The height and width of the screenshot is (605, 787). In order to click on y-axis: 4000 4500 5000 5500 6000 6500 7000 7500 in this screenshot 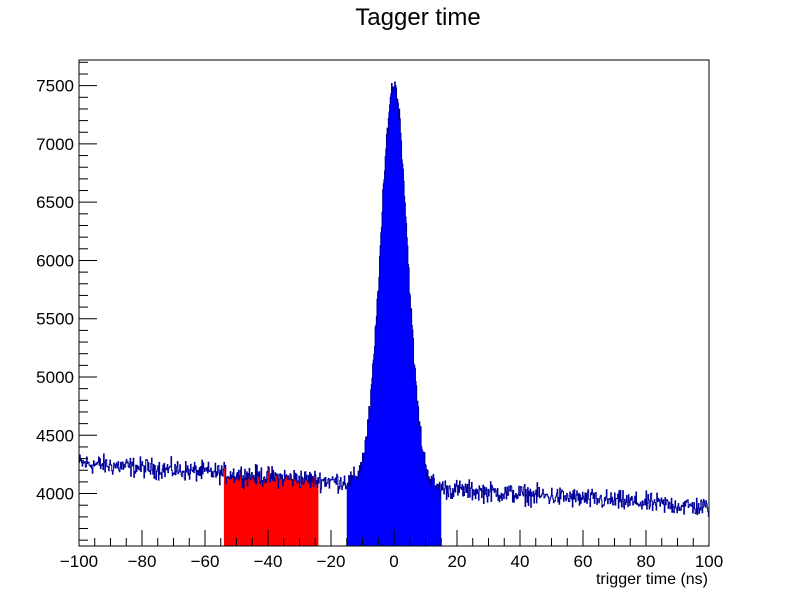, I will do `click(66, 301)`.